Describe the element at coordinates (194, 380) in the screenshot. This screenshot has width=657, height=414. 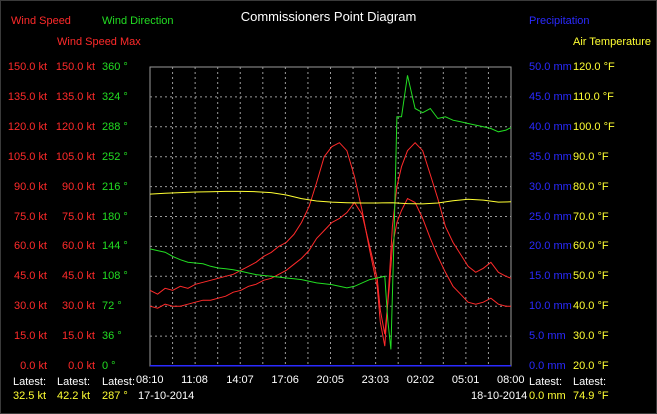
I see `time-tick-label: 11:08` at that location.